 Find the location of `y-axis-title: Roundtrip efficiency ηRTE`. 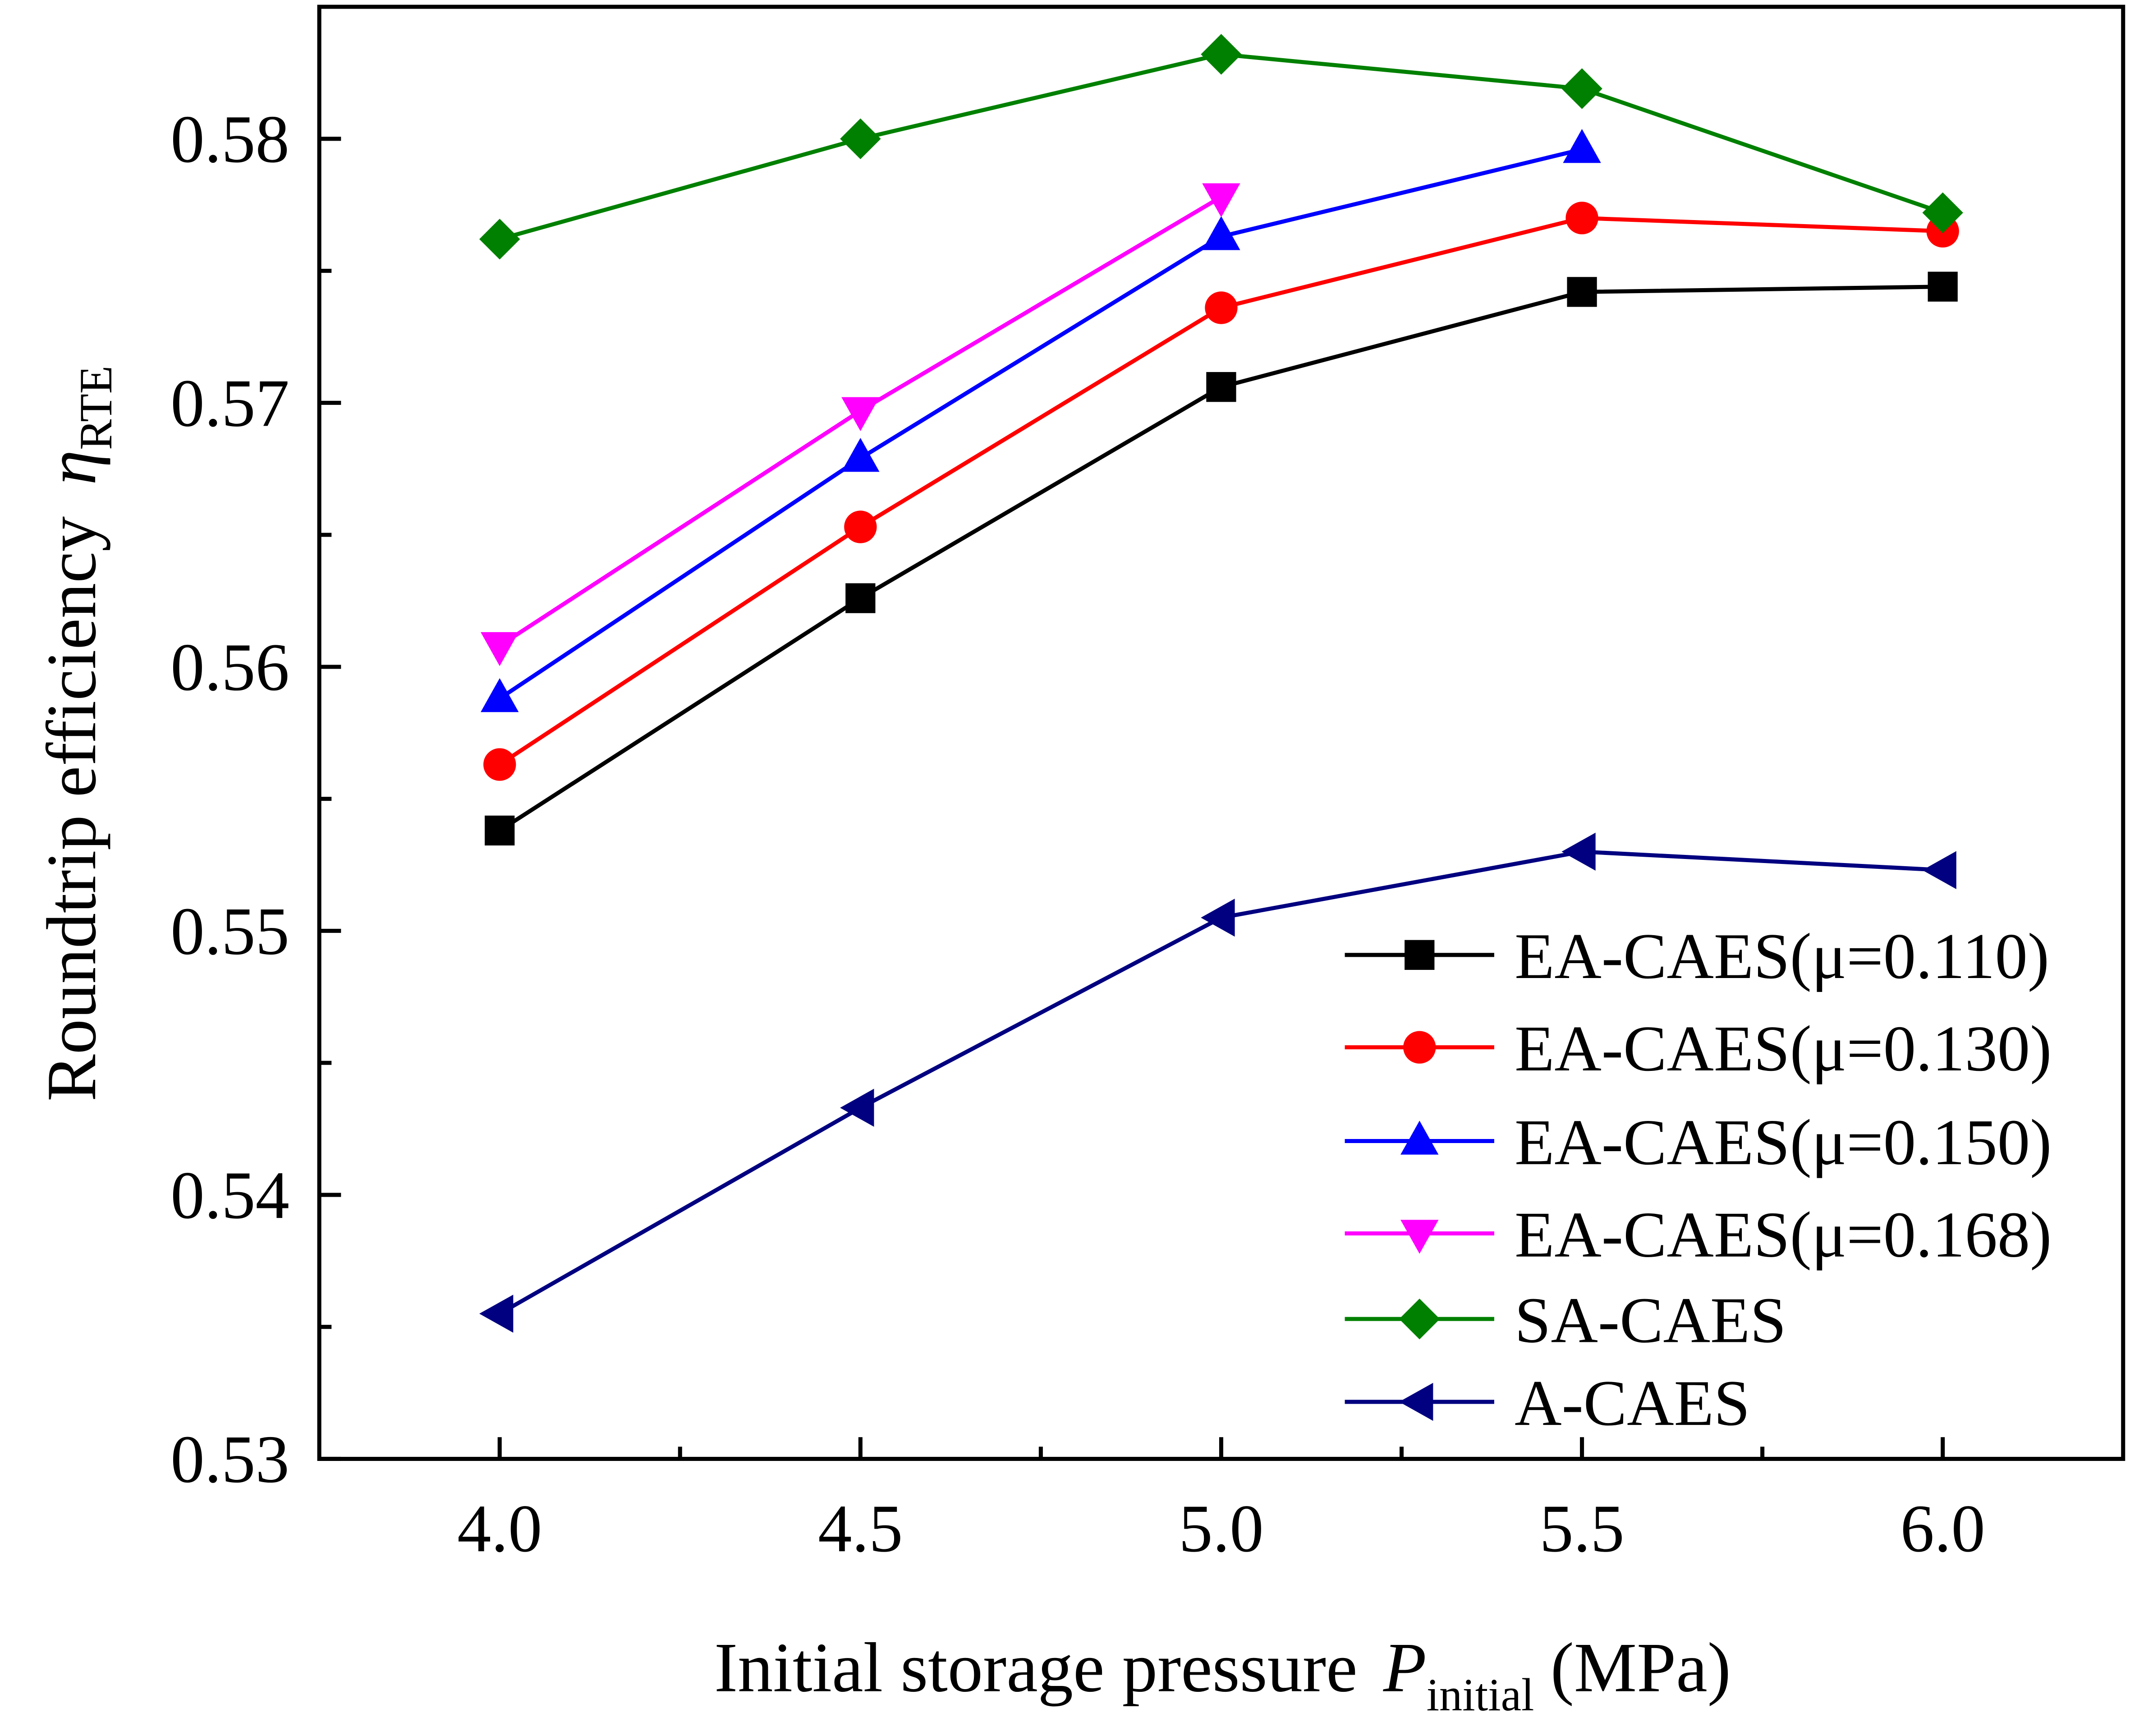

y-axis-title: Roundtrip efficiency ηRTE is located at coordinates (77, 734).